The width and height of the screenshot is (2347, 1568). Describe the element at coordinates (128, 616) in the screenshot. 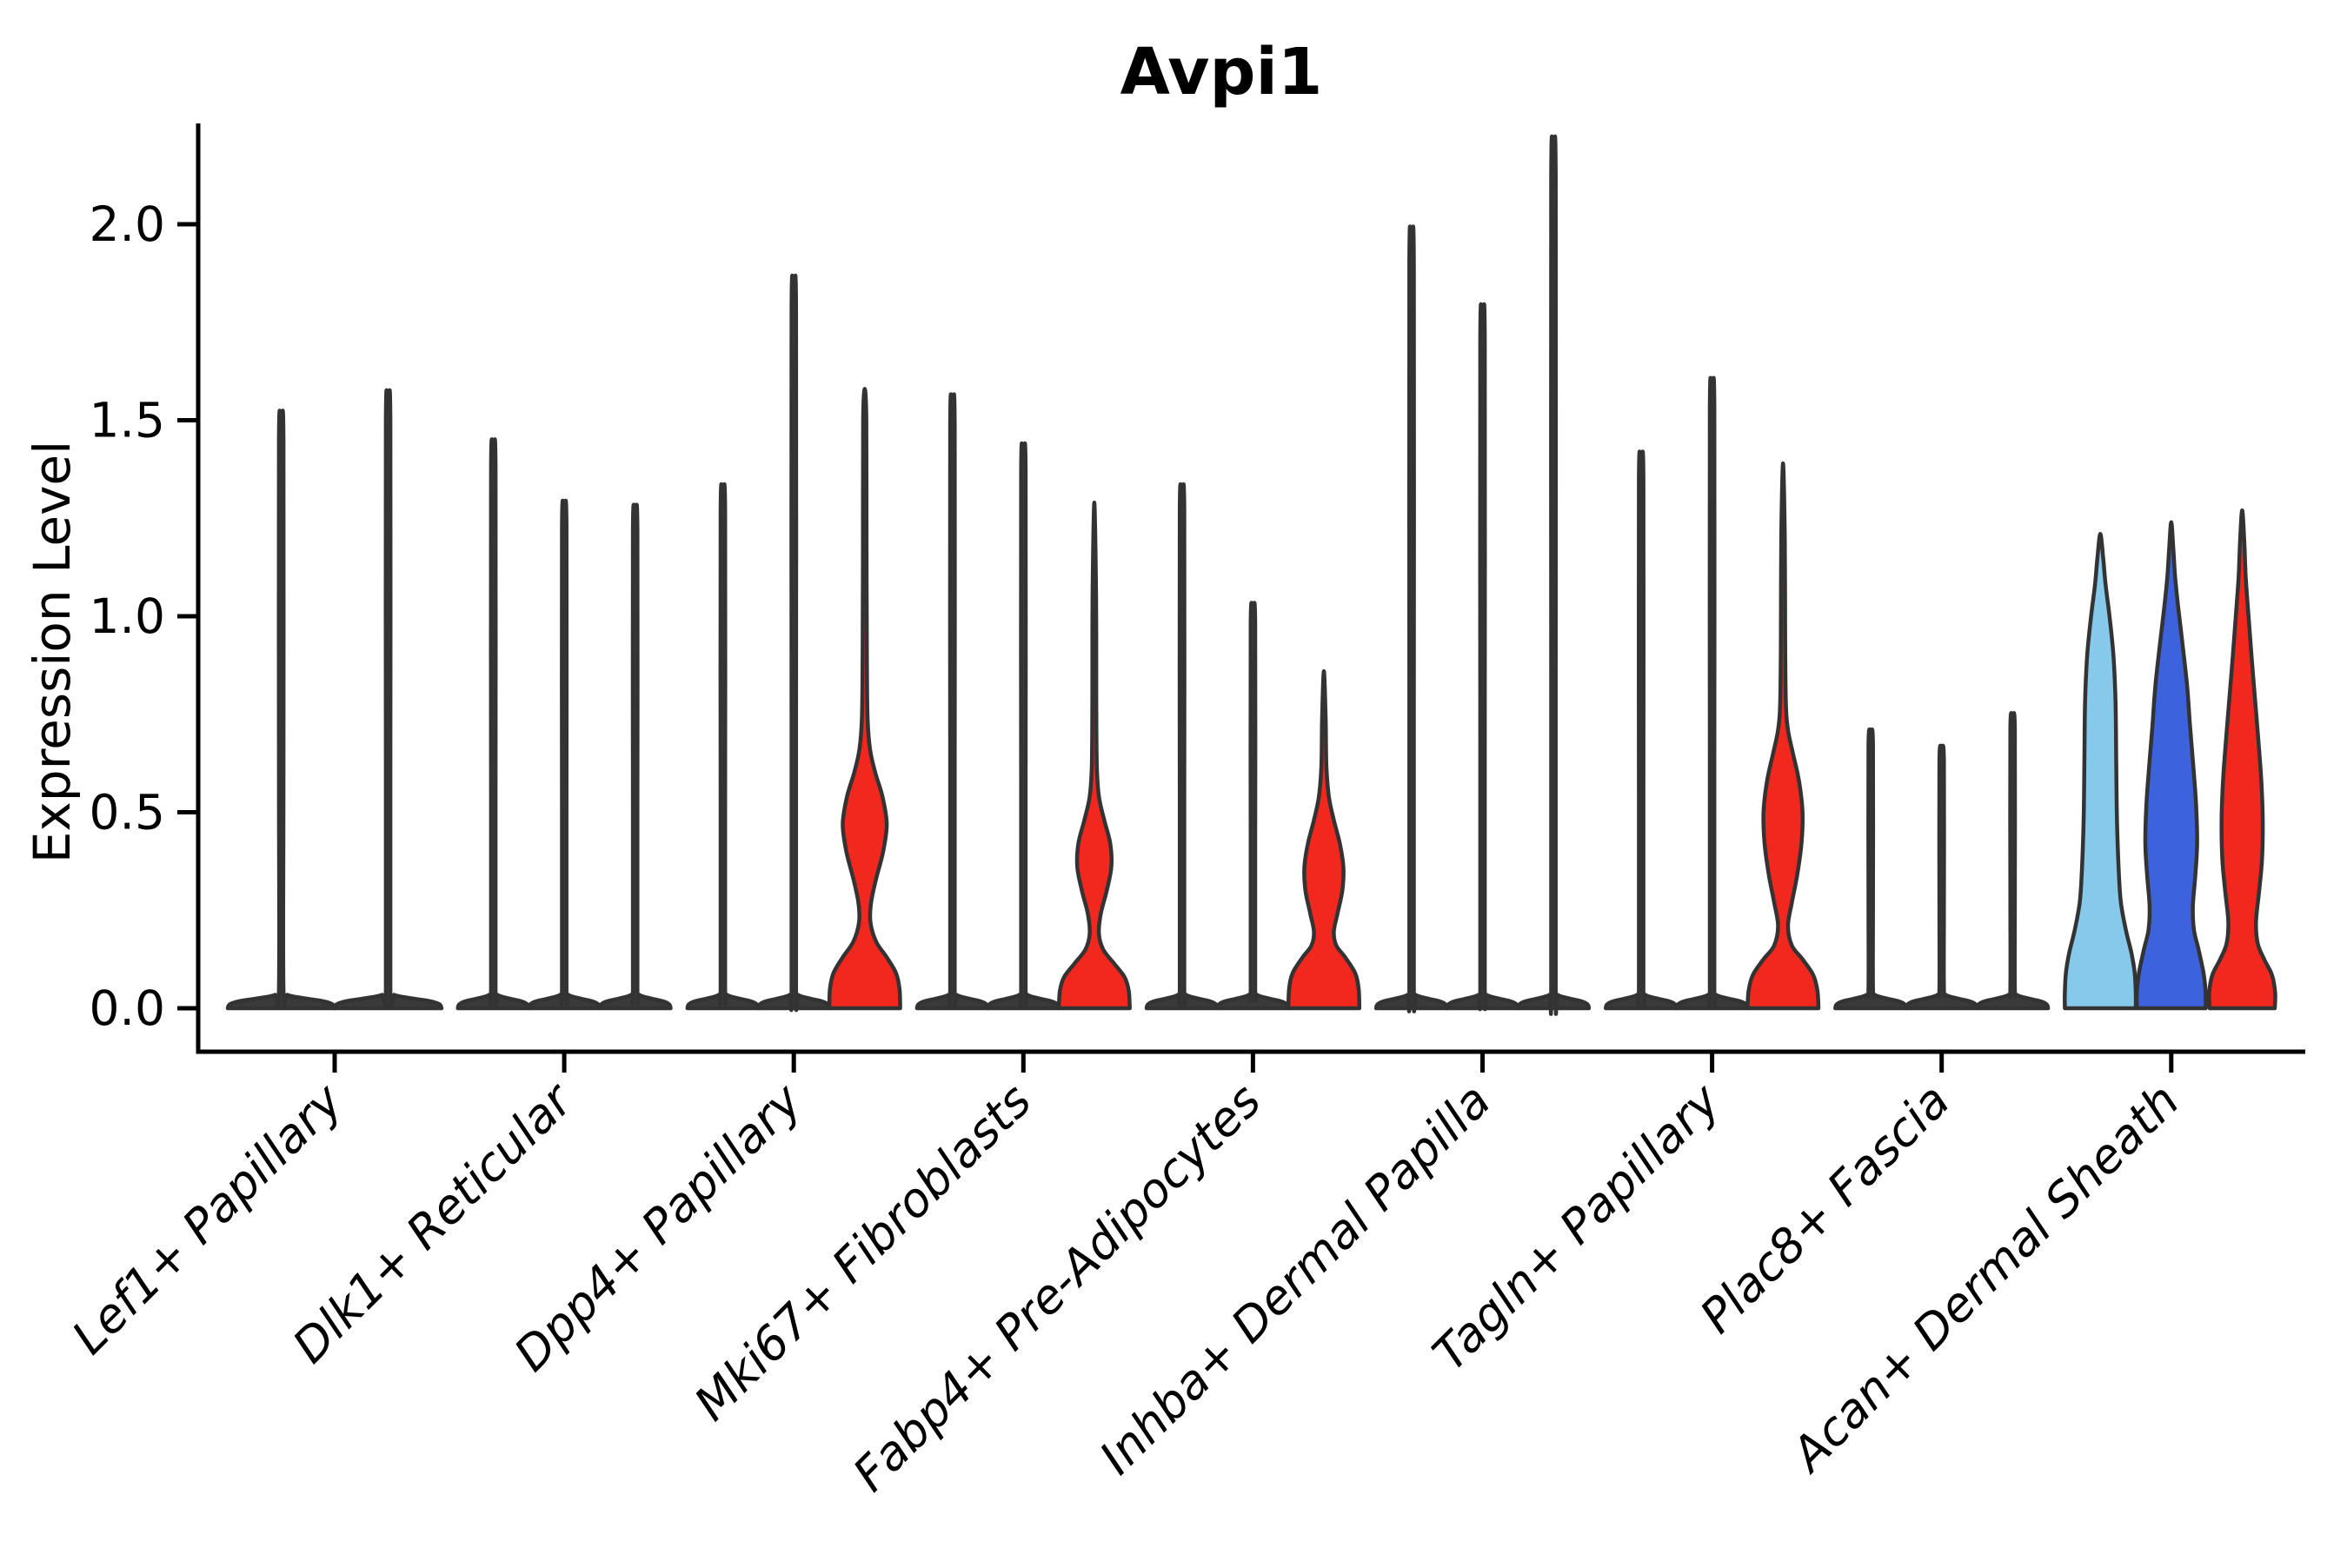

I see `y-tick-label: 1.0` at that location.